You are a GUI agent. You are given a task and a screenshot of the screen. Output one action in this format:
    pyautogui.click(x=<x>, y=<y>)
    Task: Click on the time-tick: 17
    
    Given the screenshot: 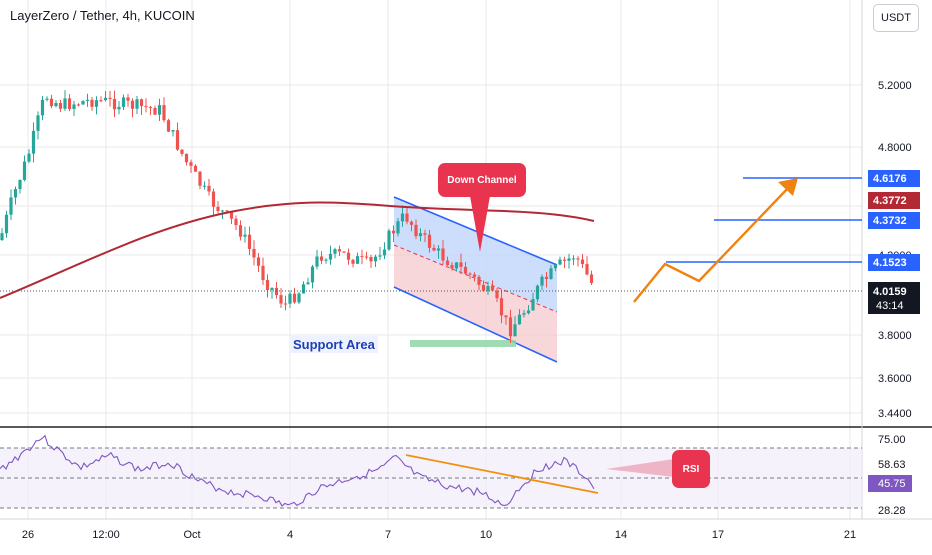 What is the action you would take?
    pyautogui.click(x=718, y=535)
    